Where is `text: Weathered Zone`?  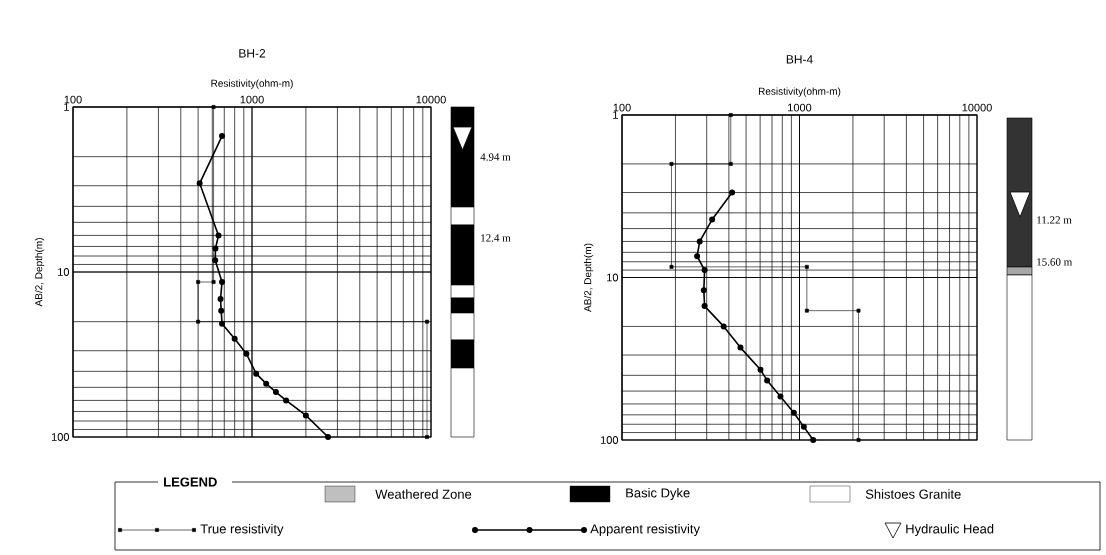
text: Weathered Zone is located at coordinates (423, 494).